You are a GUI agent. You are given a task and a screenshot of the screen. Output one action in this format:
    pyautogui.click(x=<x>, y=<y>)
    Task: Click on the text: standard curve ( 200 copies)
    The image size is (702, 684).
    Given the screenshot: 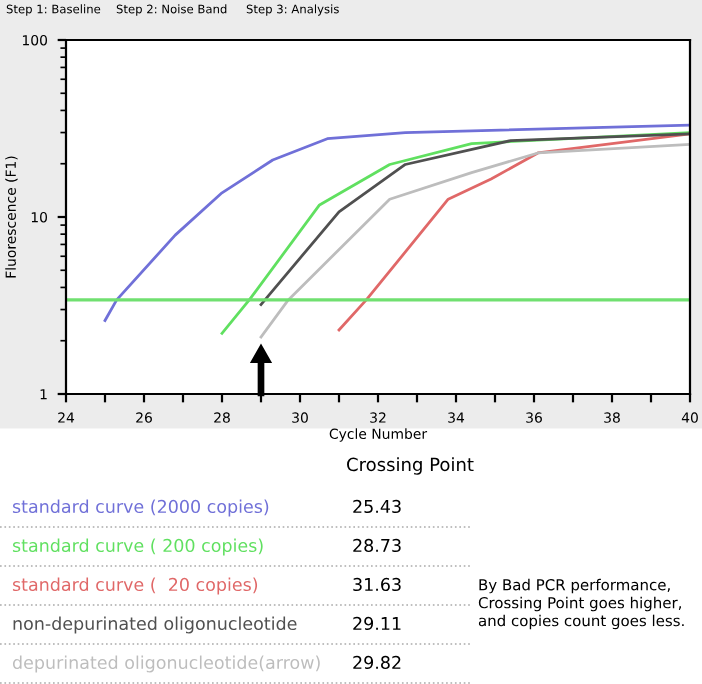 What is the action you would take?
    pyautogui.click(x=137, y=547)
    